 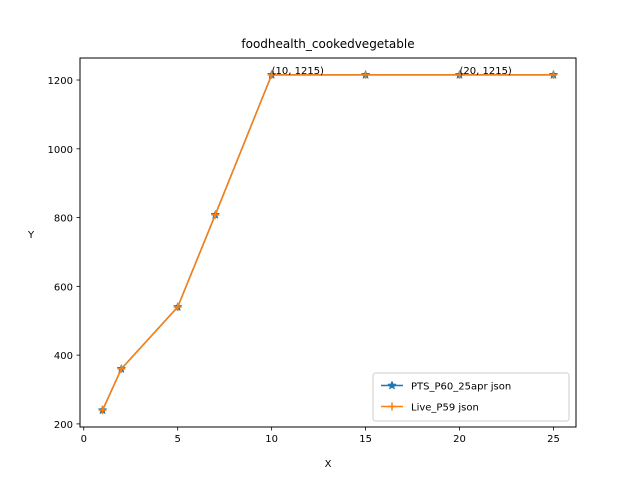 I want to click on x-axis-label: X, so click(x=328, y=464).